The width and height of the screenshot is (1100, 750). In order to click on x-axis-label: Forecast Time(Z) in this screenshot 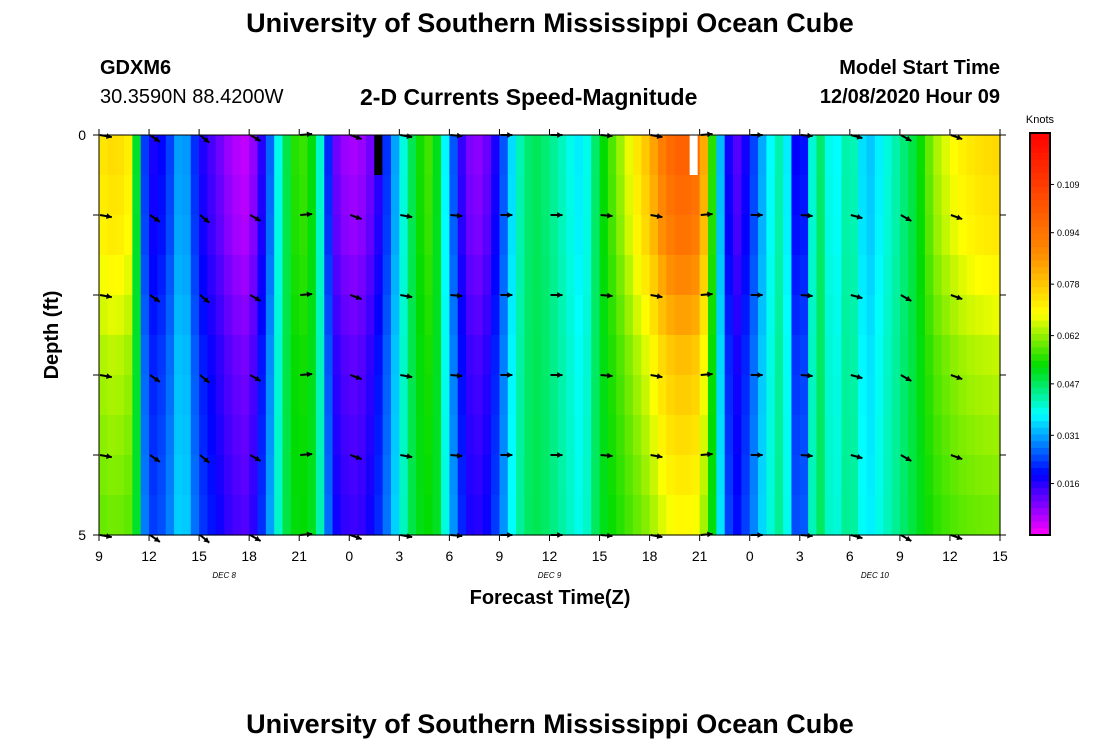, I will do `click(550, 598)`.